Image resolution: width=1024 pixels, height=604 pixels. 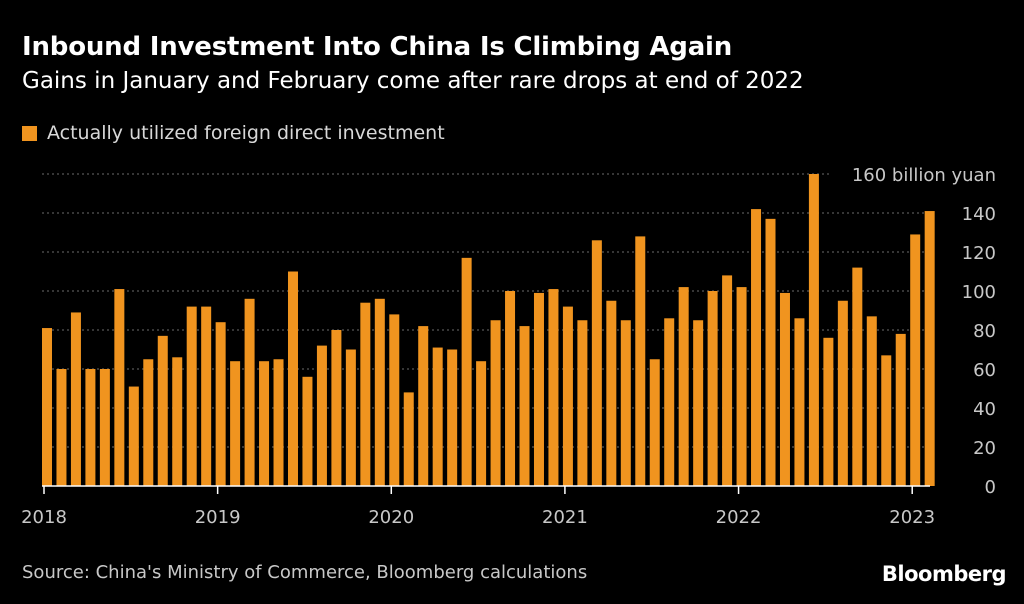 What do you see at coordinates (984, 331) in the screenshot?
I see `y-tick-label: 80` at bounding box center [984, 331].